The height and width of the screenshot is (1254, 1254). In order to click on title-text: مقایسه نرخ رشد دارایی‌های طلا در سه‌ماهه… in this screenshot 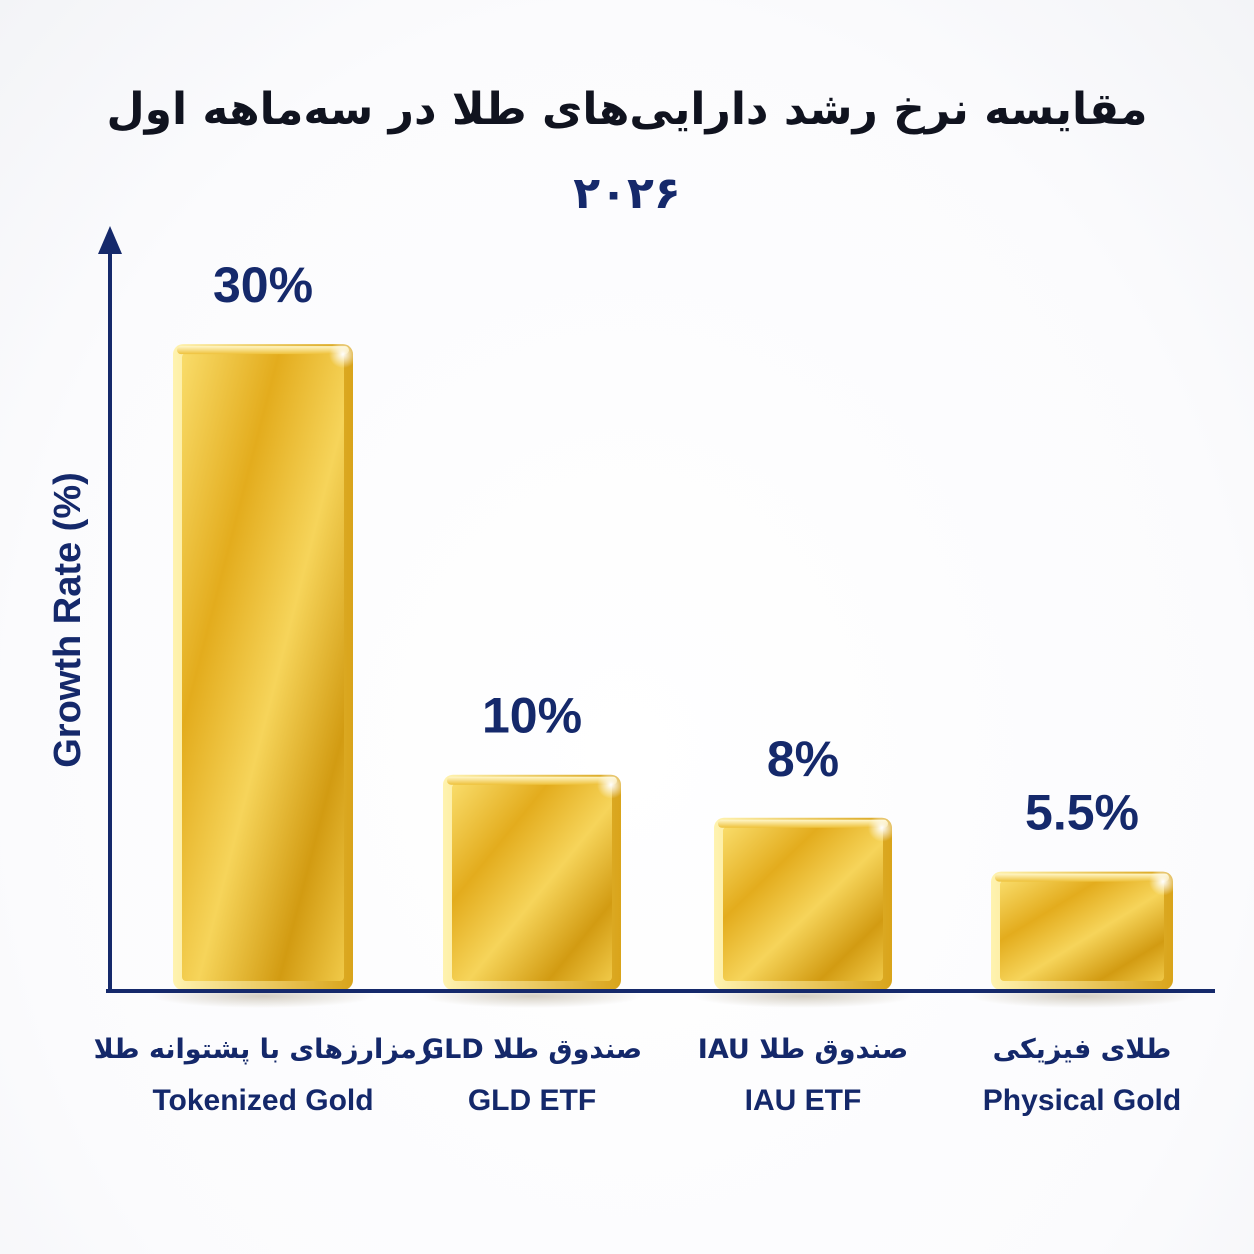, I will do `click(627, 109)`.